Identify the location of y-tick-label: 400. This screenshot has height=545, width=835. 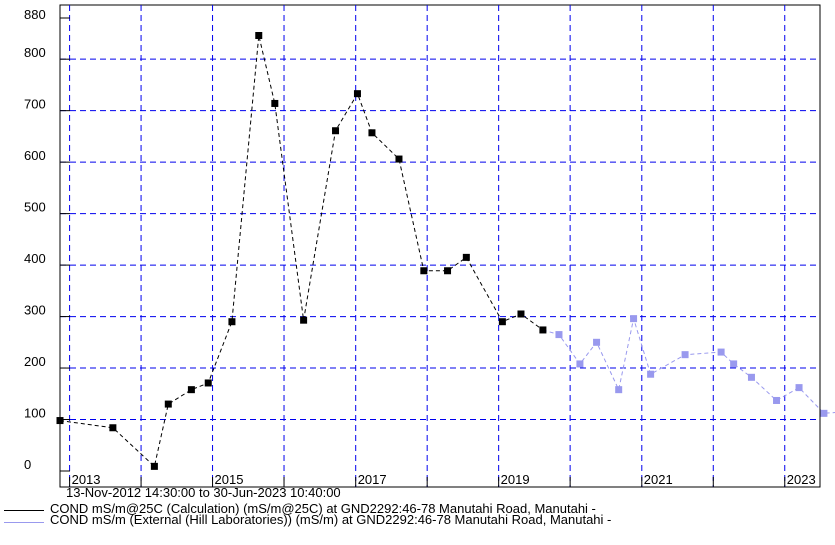
(35, 258).